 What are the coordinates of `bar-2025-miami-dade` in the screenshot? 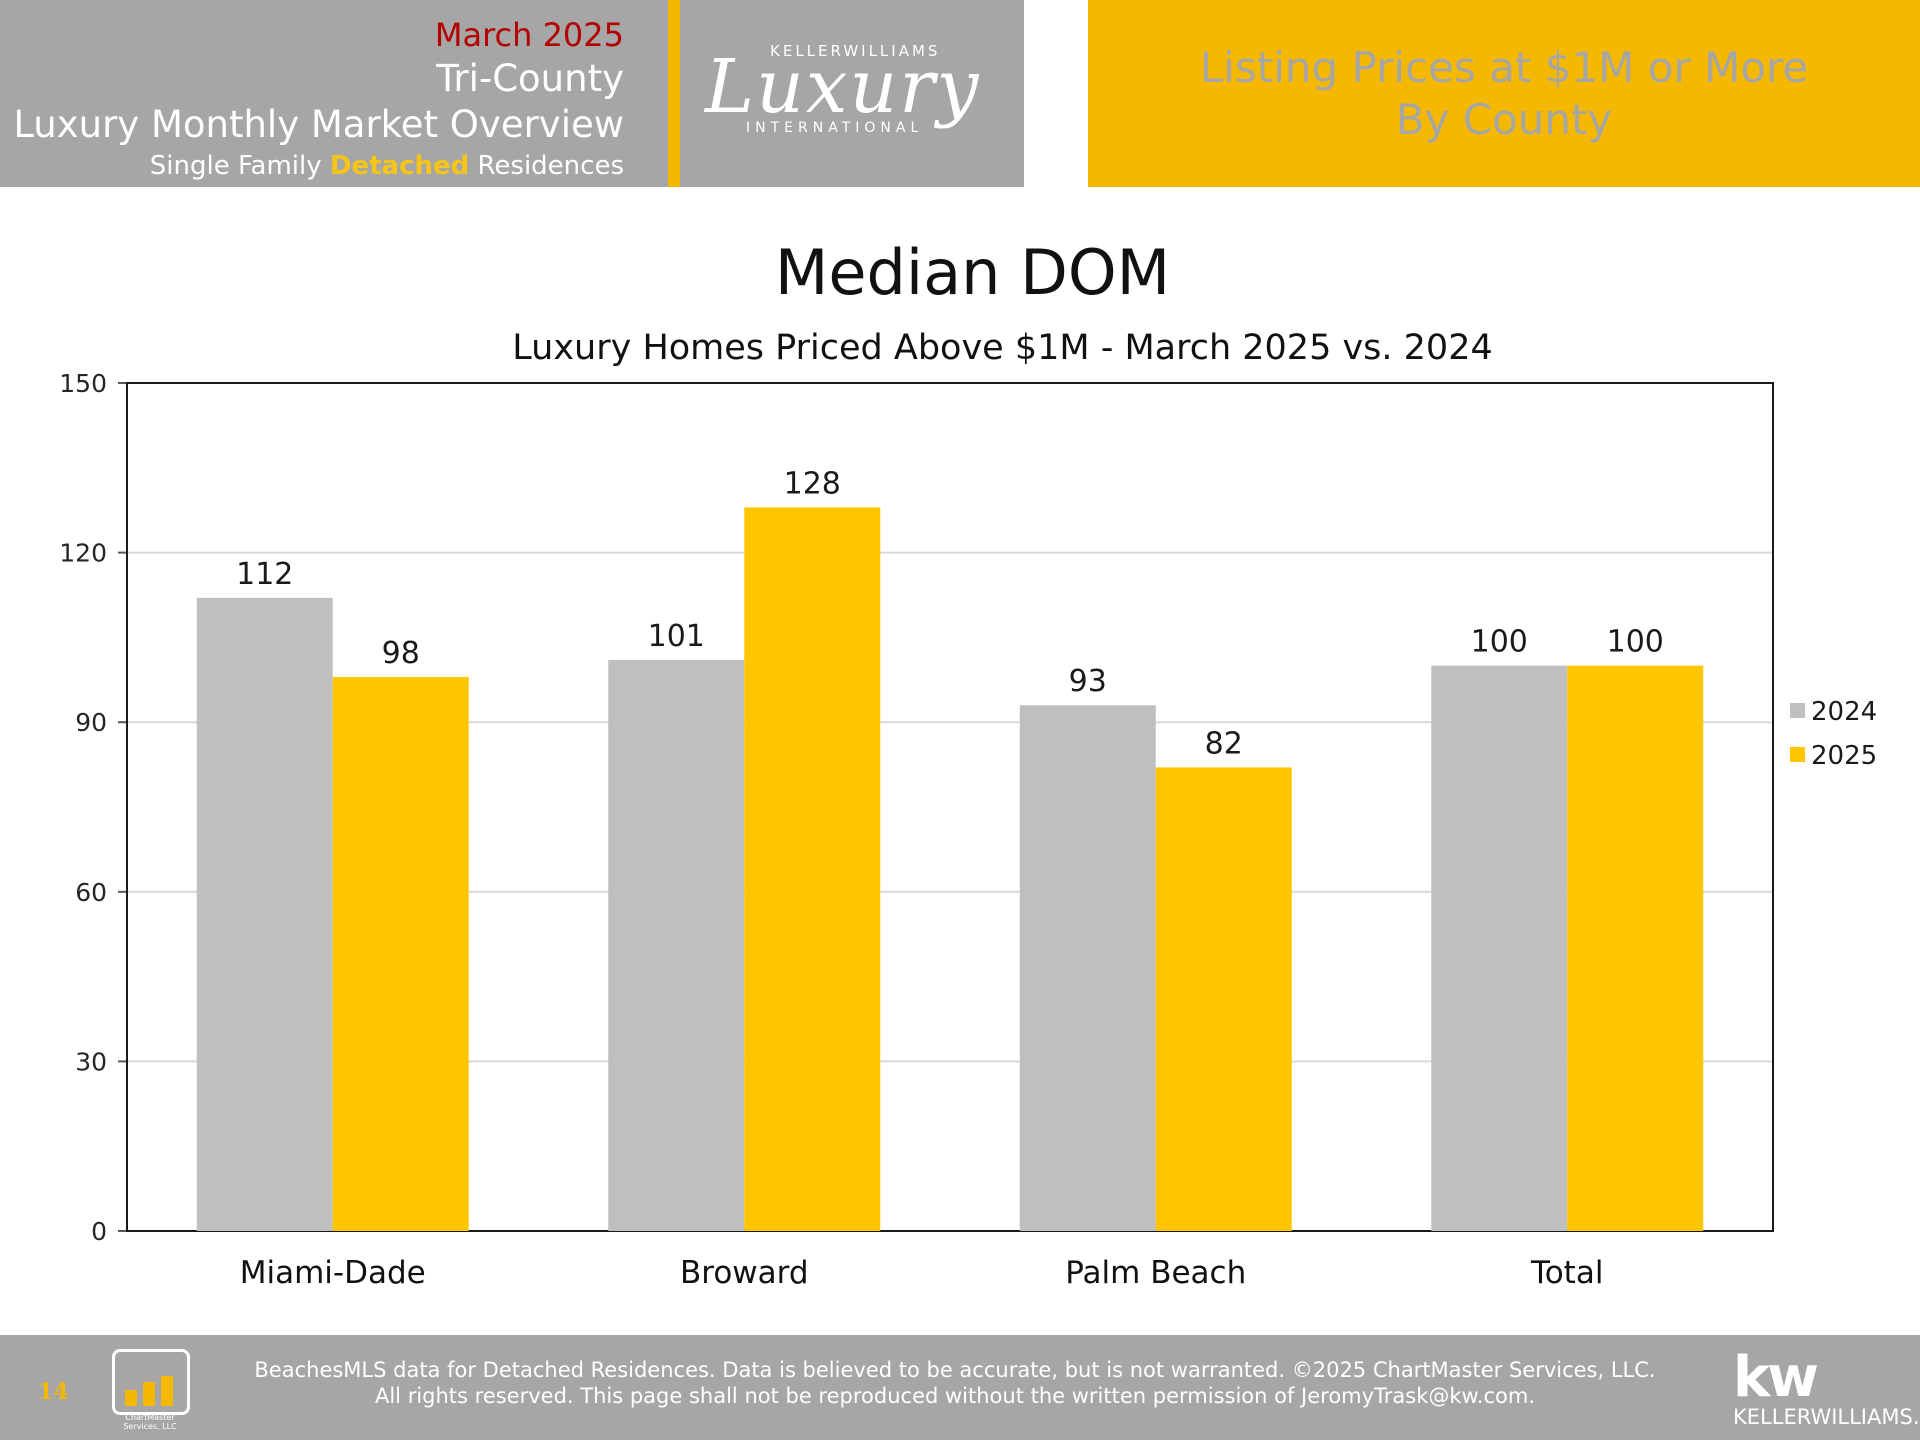 It's located at (400, 953).